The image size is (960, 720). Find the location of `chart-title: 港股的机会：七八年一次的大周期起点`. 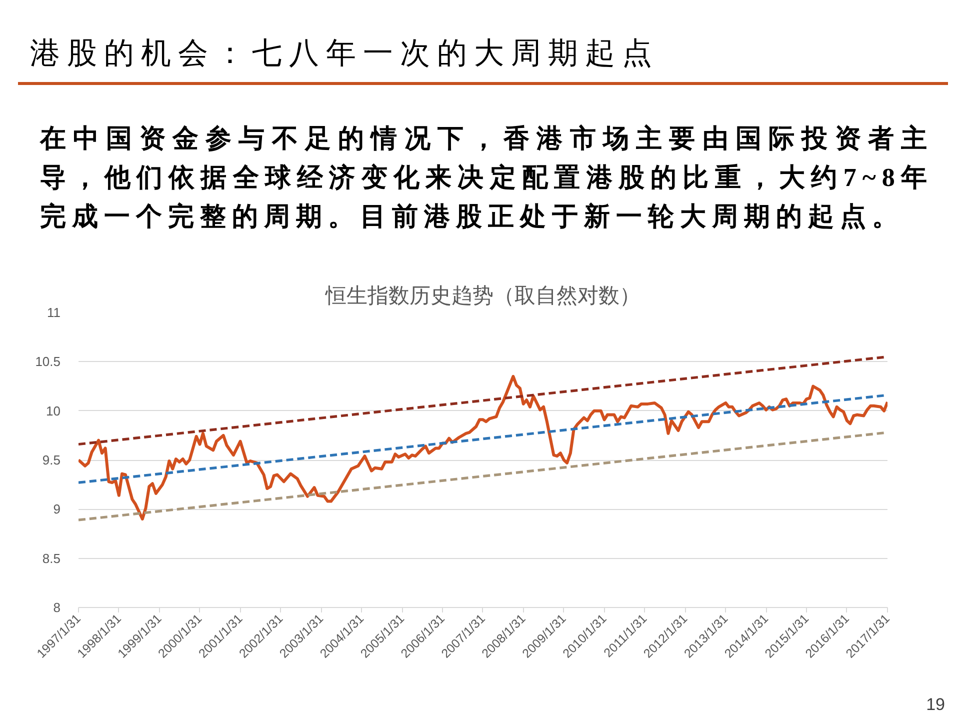

chart-title: 港股的机会：七八年一次的大周期起点 is located at coordinates (483, 42).